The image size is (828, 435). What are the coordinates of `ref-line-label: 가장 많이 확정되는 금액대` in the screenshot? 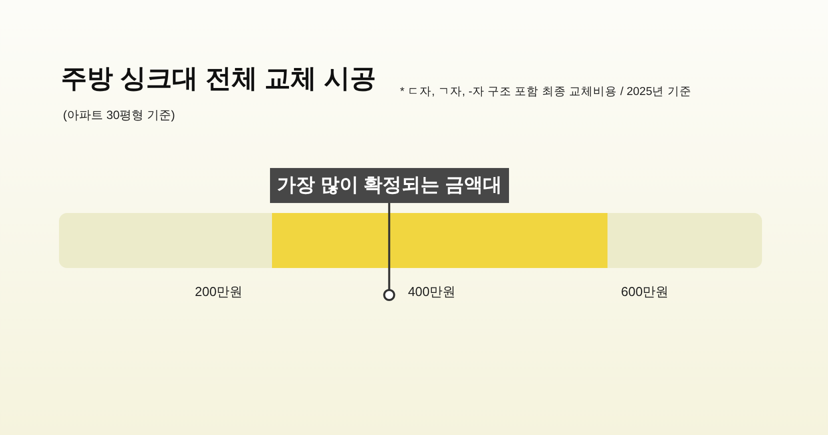 It's located at (389, 185).